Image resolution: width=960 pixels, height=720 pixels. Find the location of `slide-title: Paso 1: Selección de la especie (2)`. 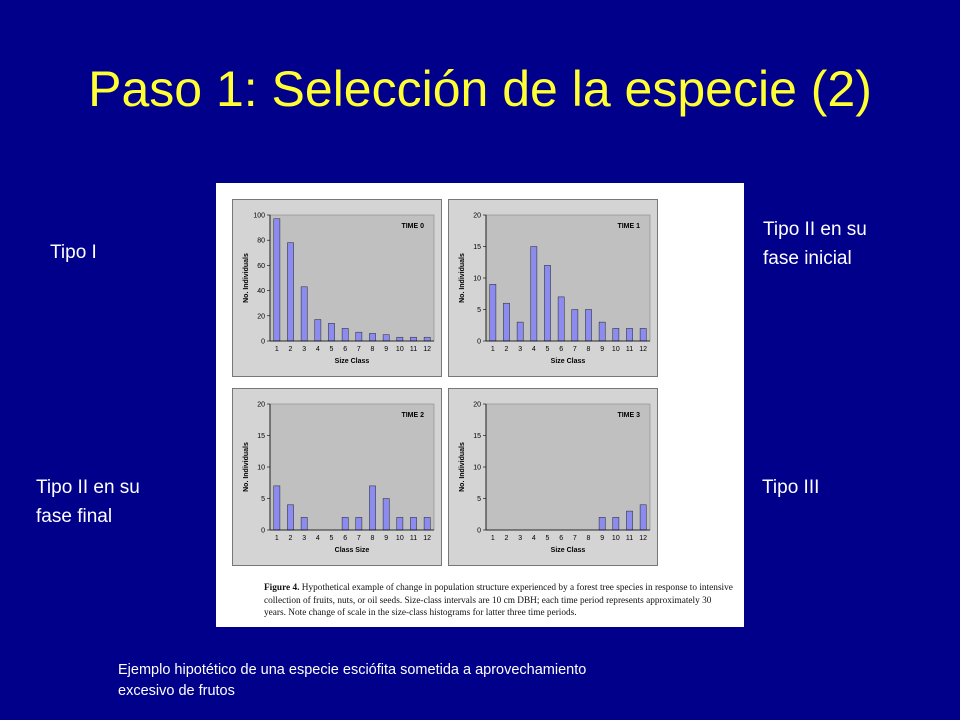

slide-title: Paso 1: Selección de la especie (2) is located at coordinates (480, 89).